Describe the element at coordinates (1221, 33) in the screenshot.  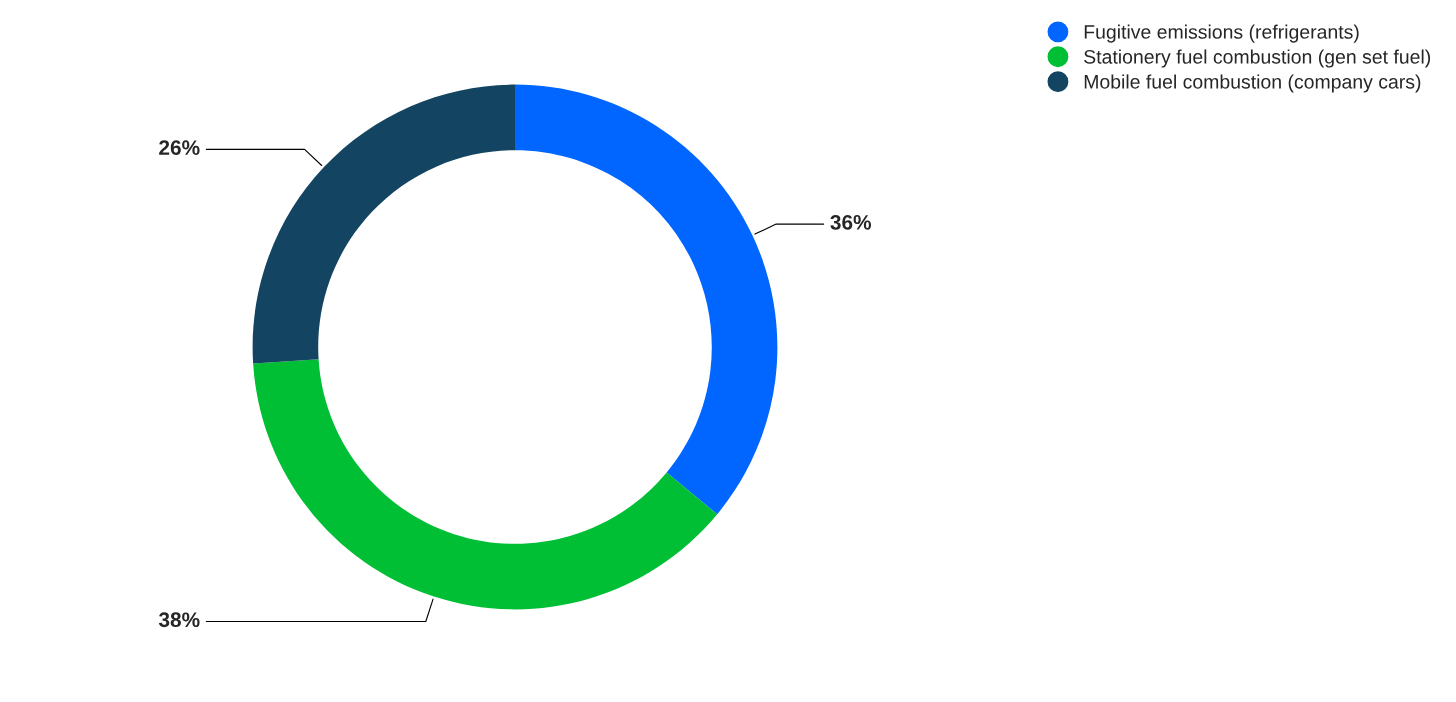
I see `legend-label: Fugitive emissions (refrigerants)` at that location.